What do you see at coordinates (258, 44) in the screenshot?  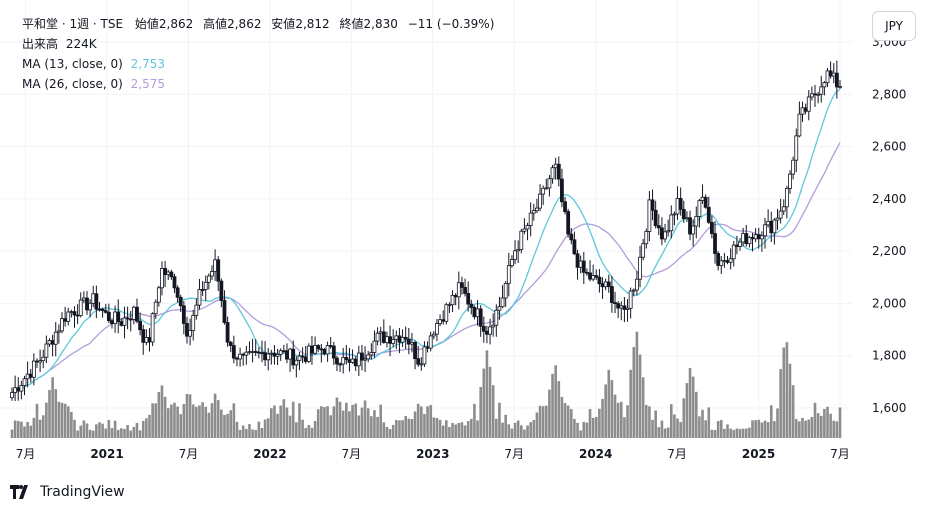 I see `volume-row: 出来高 224K` at bounding box center [258, 44].